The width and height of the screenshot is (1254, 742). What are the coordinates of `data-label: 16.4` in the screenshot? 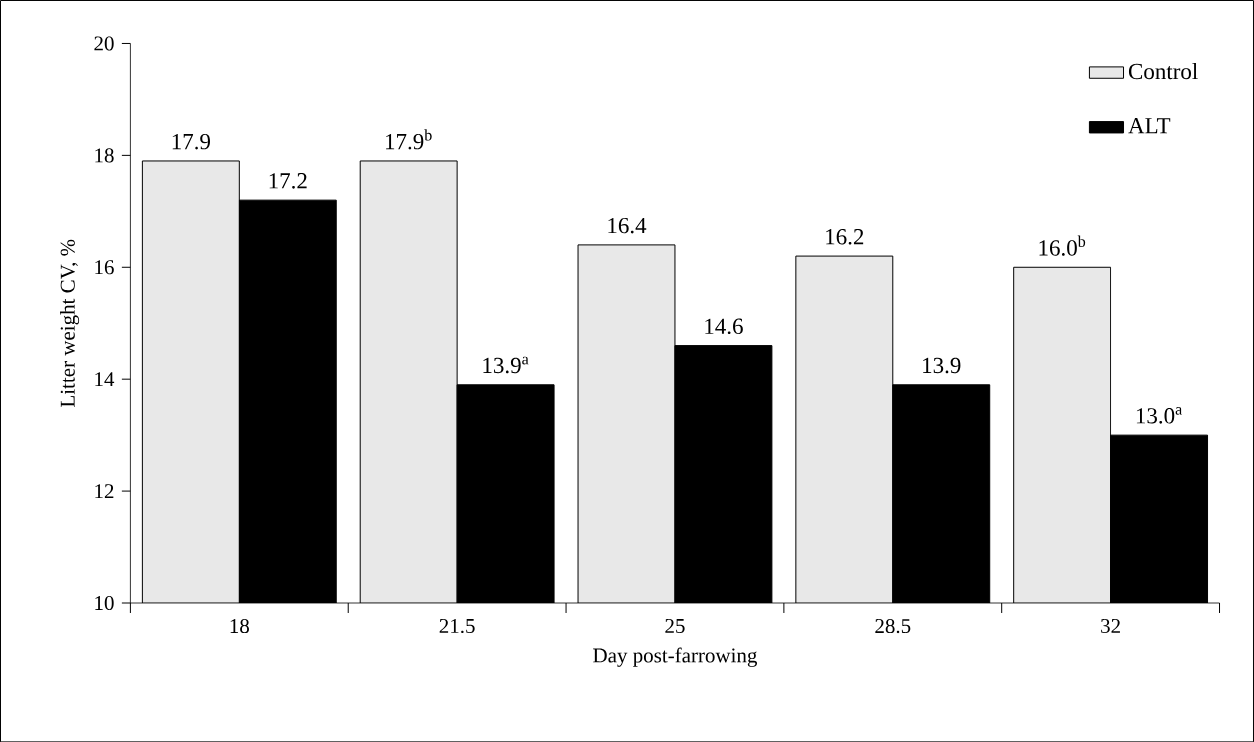 It's located at (627, 225).